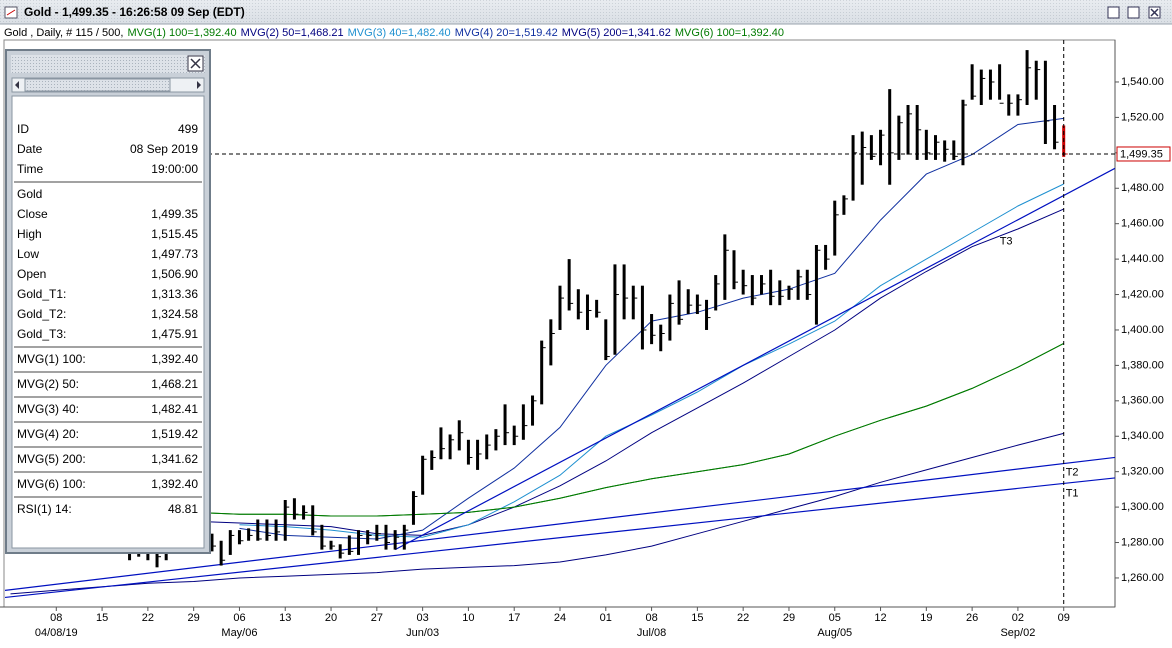 The width and height of the screenshot is (1172, 648). Describe the element at coordinates (239, 618) in the screenshot. I see `x-tick-label: 06` at that location.